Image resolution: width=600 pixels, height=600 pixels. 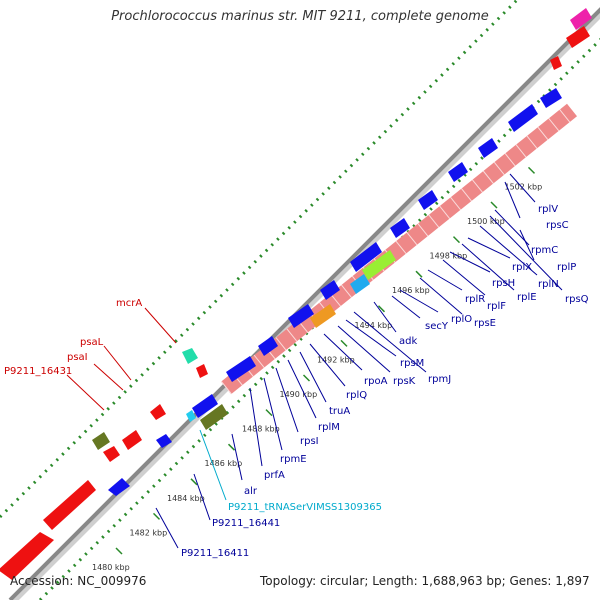 I want to click on tick-label: 1490 kbp, so click(x=299, y=394).